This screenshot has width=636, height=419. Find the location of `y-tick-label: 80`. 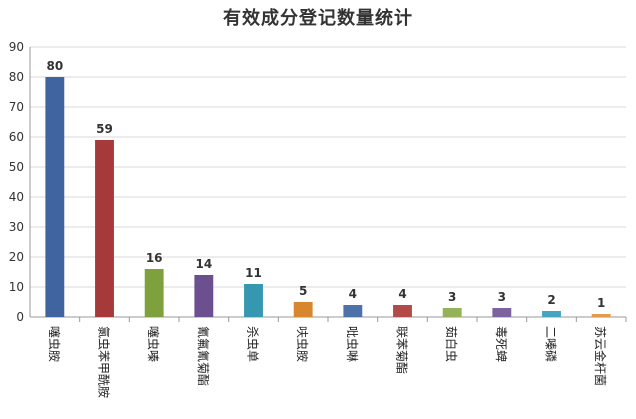

y-tick-label: 80 is located at coordinates (16, 77).